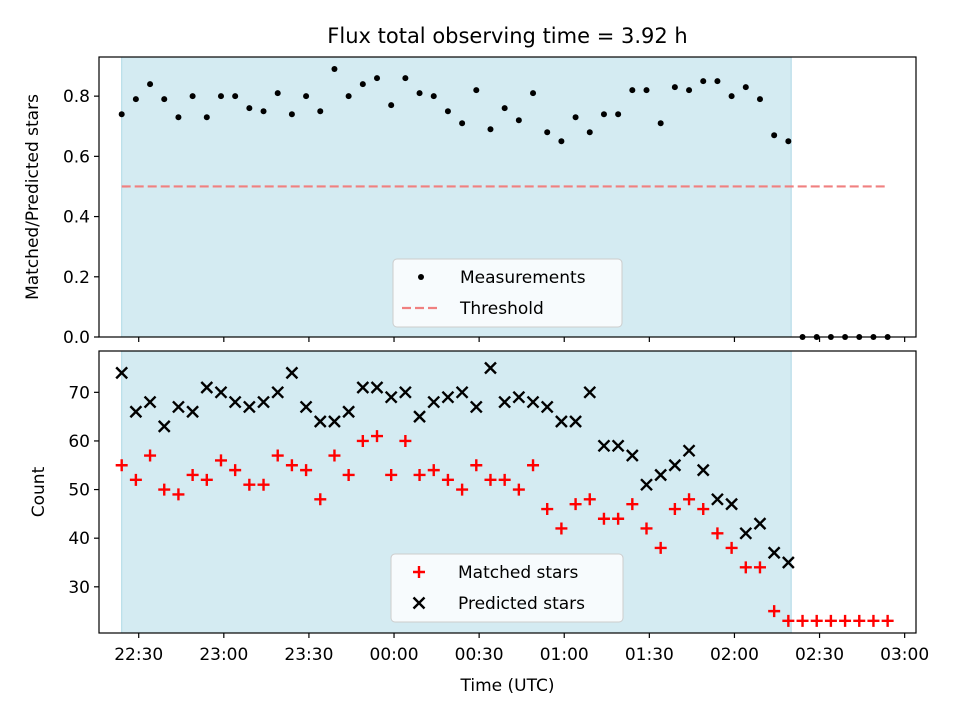 The width and height of the screenshot is (960, 720). Describe the element at coordinates (138, 655) in the screenshot. I see `x-tick-label: 22:30` at that location.